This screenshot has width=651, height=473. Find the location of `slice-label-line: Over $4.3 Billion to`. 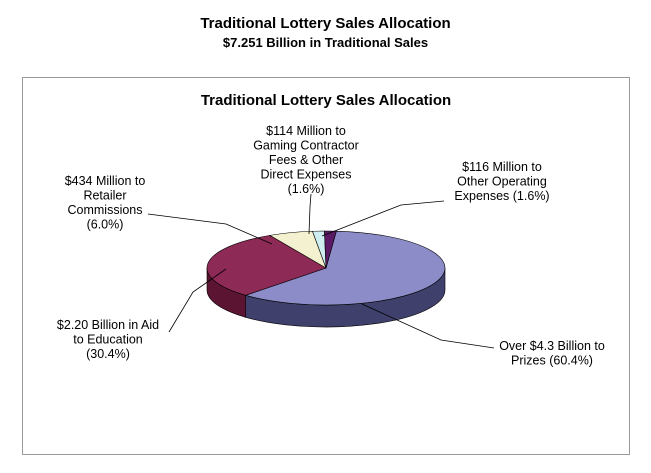

slice-label-line: Over $4.3 Billion to is located at coordinates (552, 346).